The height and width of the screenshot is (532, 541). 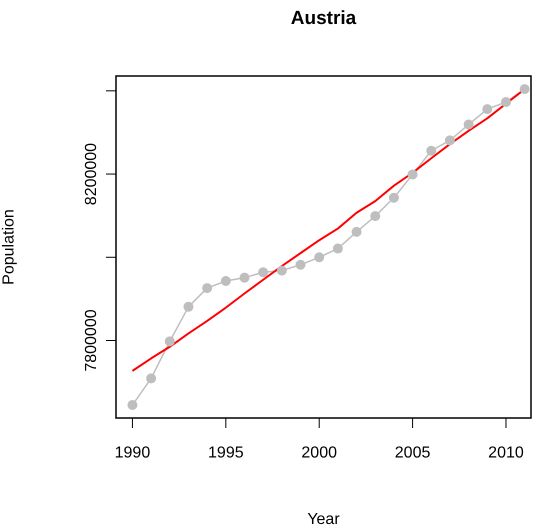 What do you see at coordinates (323, 519) in the screenshot?
I see `x-axis-title: Year` at bounding box center [323, 519].